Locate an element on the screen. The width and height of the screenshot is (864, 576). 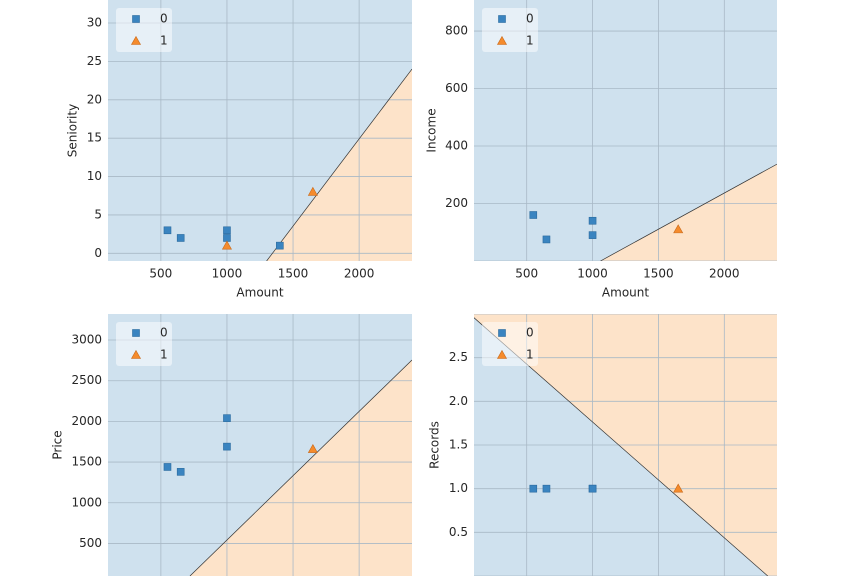
y-axis-label: Records is located at coordinates (435, 445).